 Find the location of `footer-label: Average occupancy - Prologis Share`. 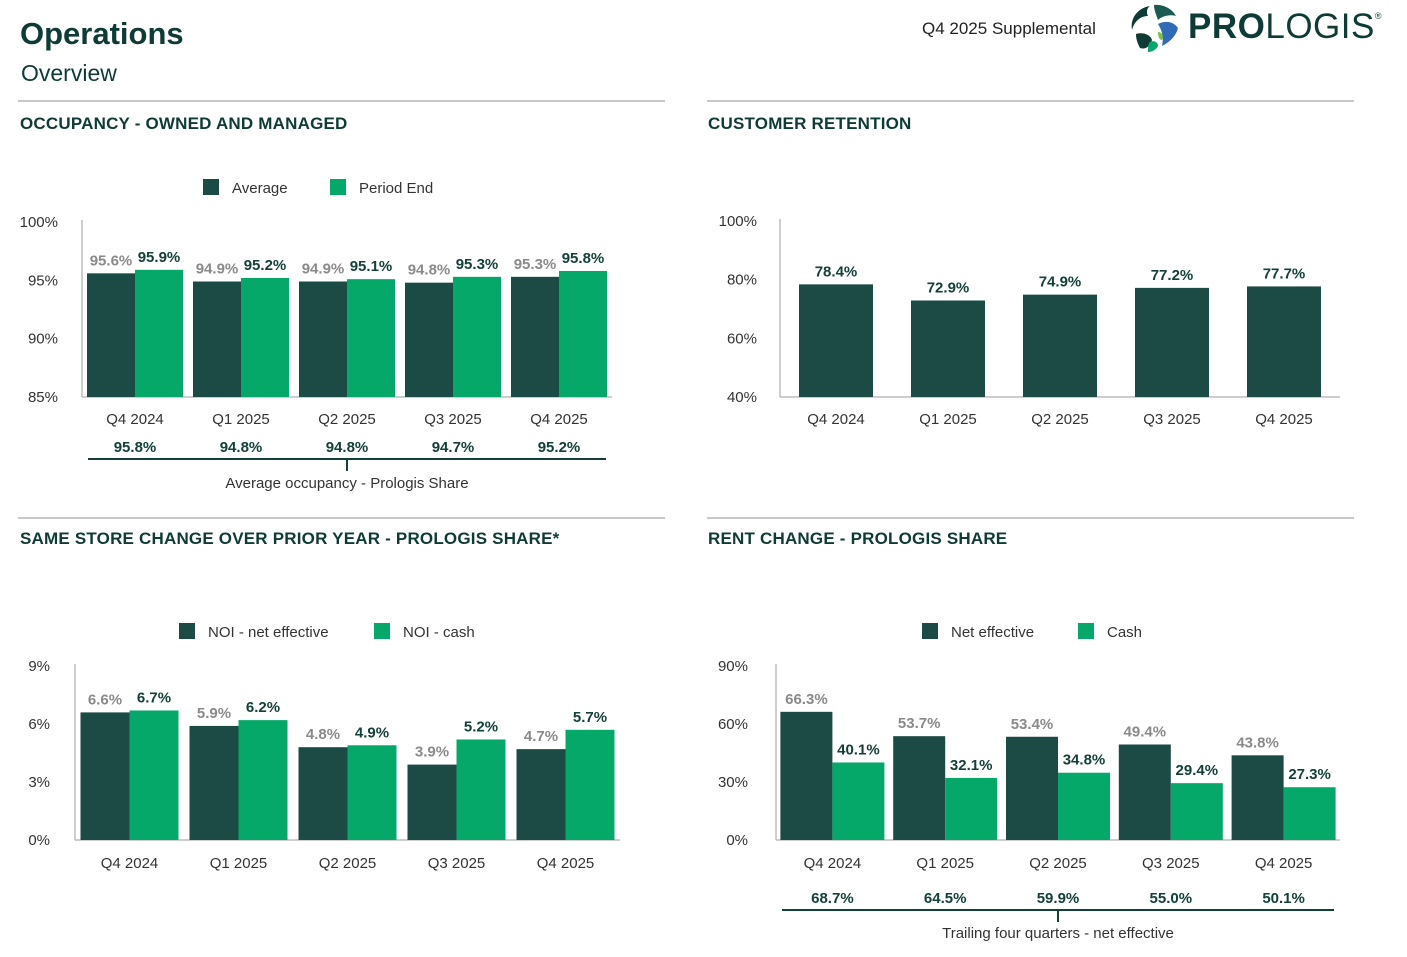

footer-label: Average occupancy - Prologis Share is located at coordinates (346, 483).